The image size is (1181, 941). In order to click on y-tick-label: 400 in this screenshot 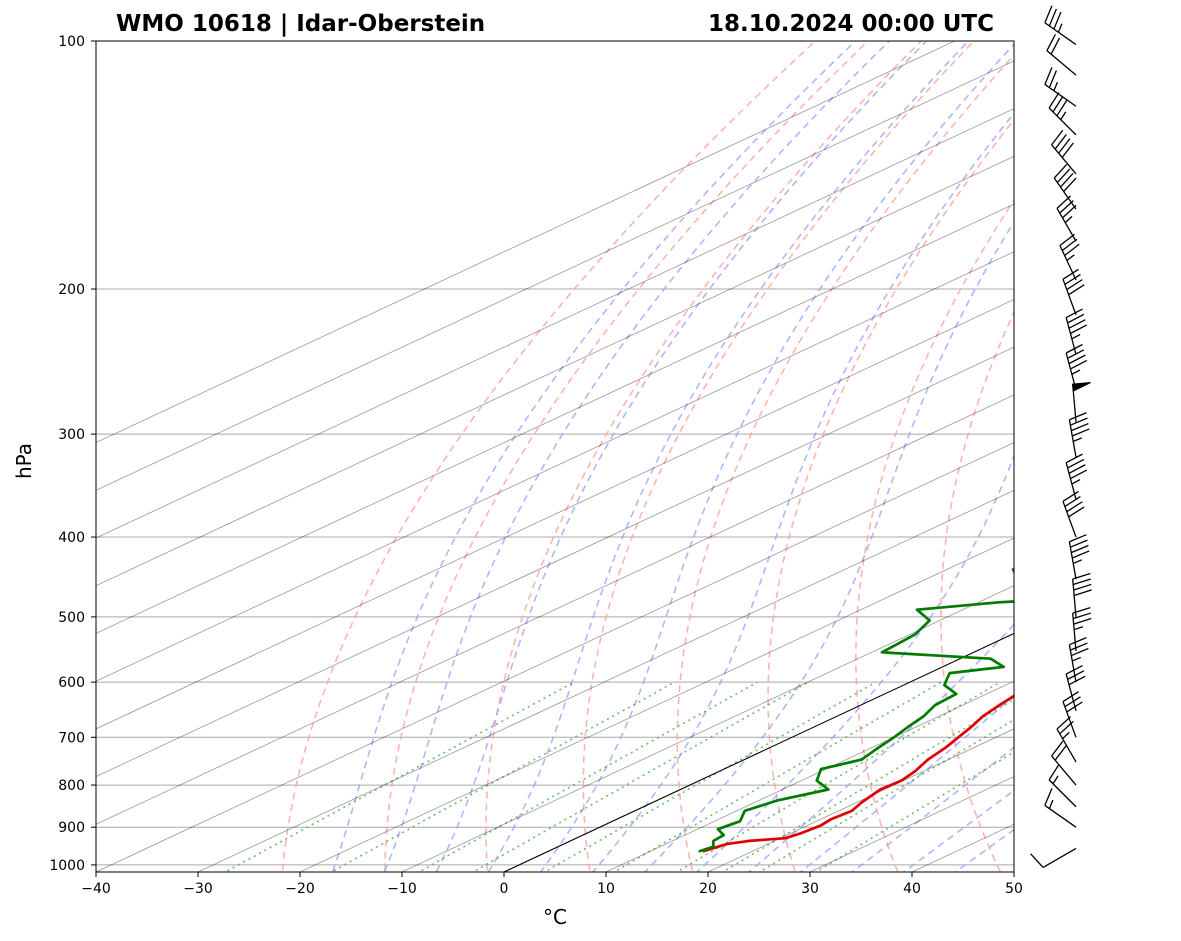, I will do `click(71, 538)`.